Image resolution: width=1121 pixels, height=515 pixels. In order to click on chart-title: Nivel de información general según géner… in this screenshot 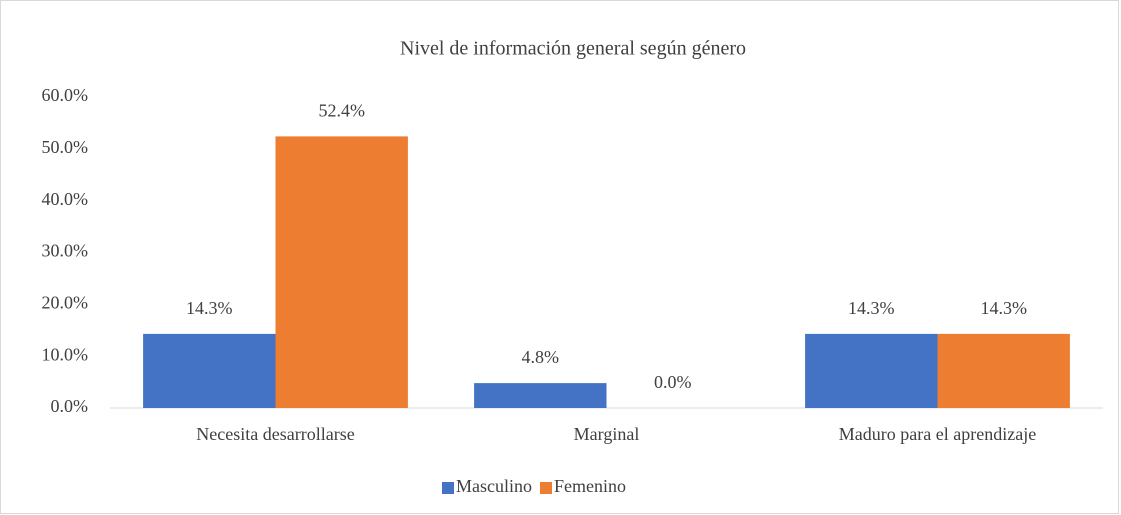, I will do `click(573, 49)`.